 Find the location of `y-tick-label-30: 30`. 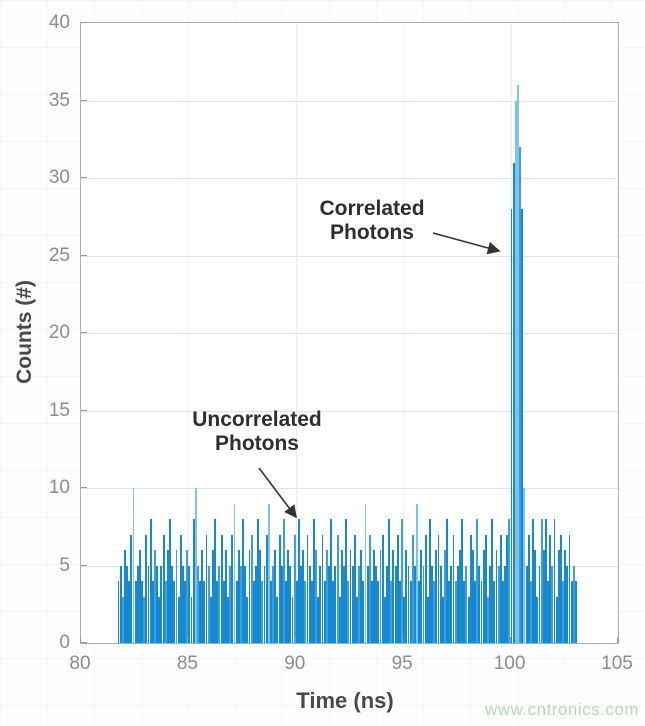

y-tick-label-30: 30 is located at coordinates (59, 177).